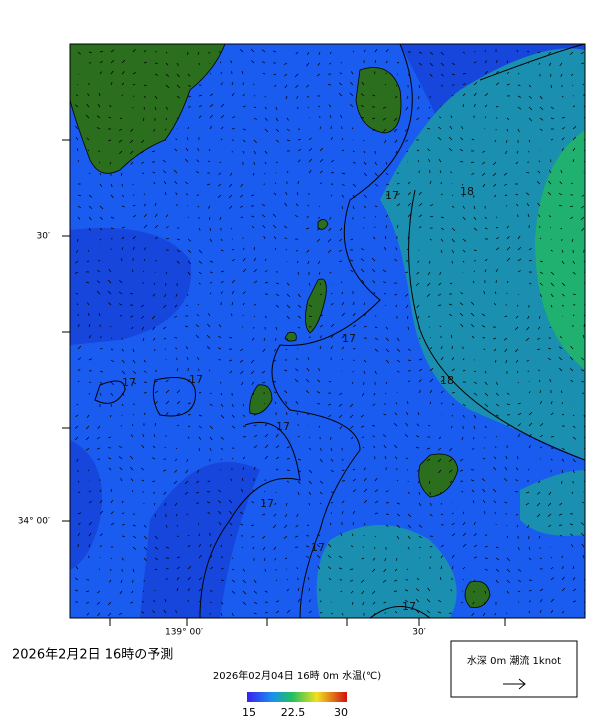 The width and height of the screenshot is (596, 726). Describe the element at coordinates (249, 712) in the screenshot. I see `colorbar-label: 15` at that location.